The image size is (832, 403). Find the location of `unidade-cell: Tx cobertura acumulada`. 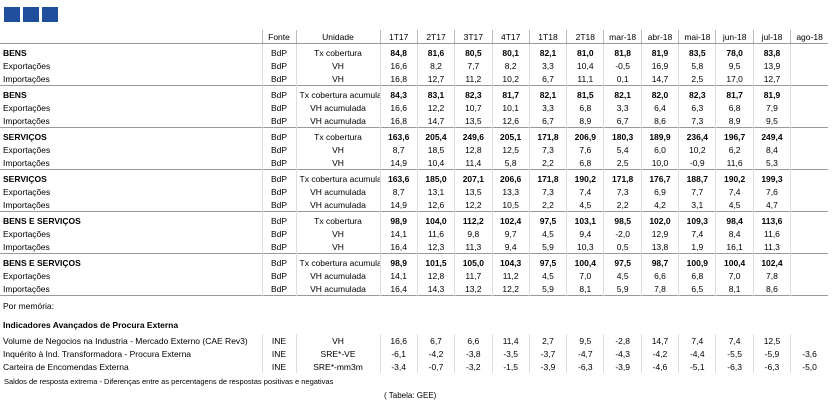

unidade-cell: Tx cobertura acumulada is located at coordinates (338, 261).